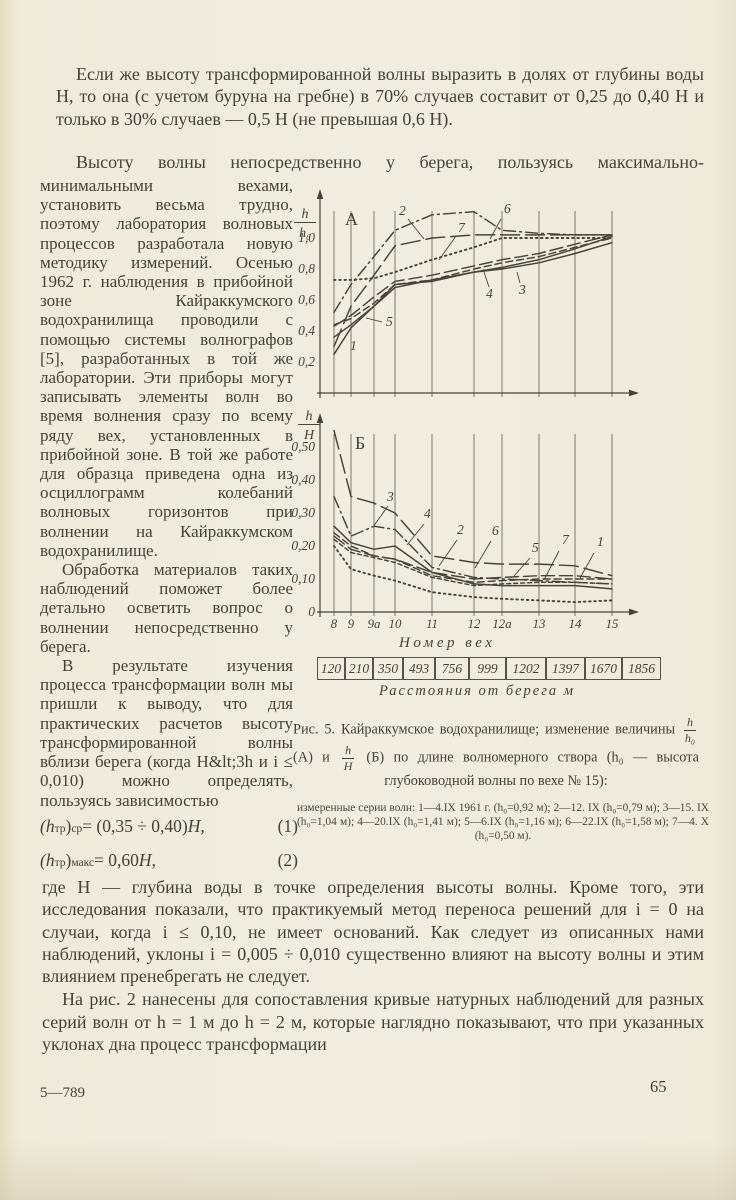 Image resolution: width=736 pixels, height=1200 pixels. I want to click on y-tick-label: 0,40, so click(303, 479).